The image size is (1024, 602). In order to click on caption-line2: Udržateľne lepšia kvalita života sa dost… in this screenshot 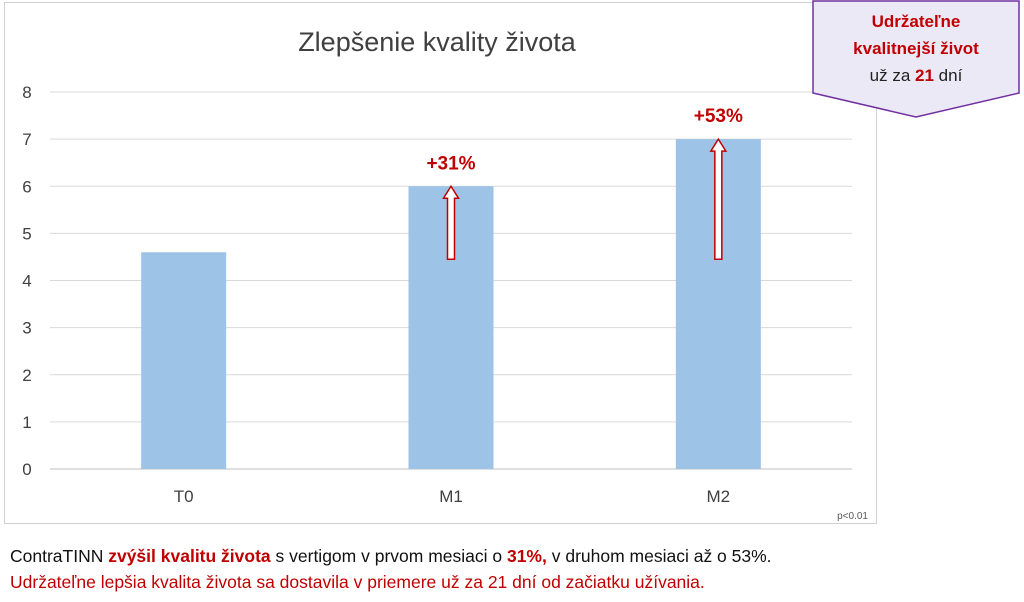, I will do `click(357, 582)`.